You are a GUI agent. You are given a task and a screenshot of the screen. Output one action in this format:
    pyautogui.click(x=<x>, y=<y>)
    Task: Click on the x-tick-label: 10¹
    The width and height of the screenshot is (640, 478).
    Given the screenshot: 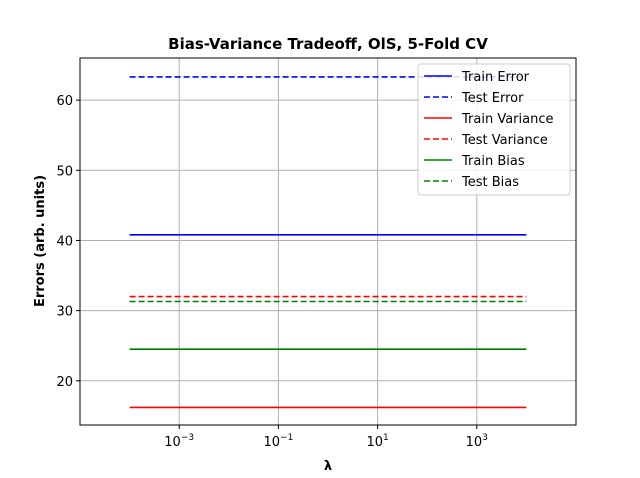 What is the action you would take?
    pyautogui.click(x=377, y=441)
    